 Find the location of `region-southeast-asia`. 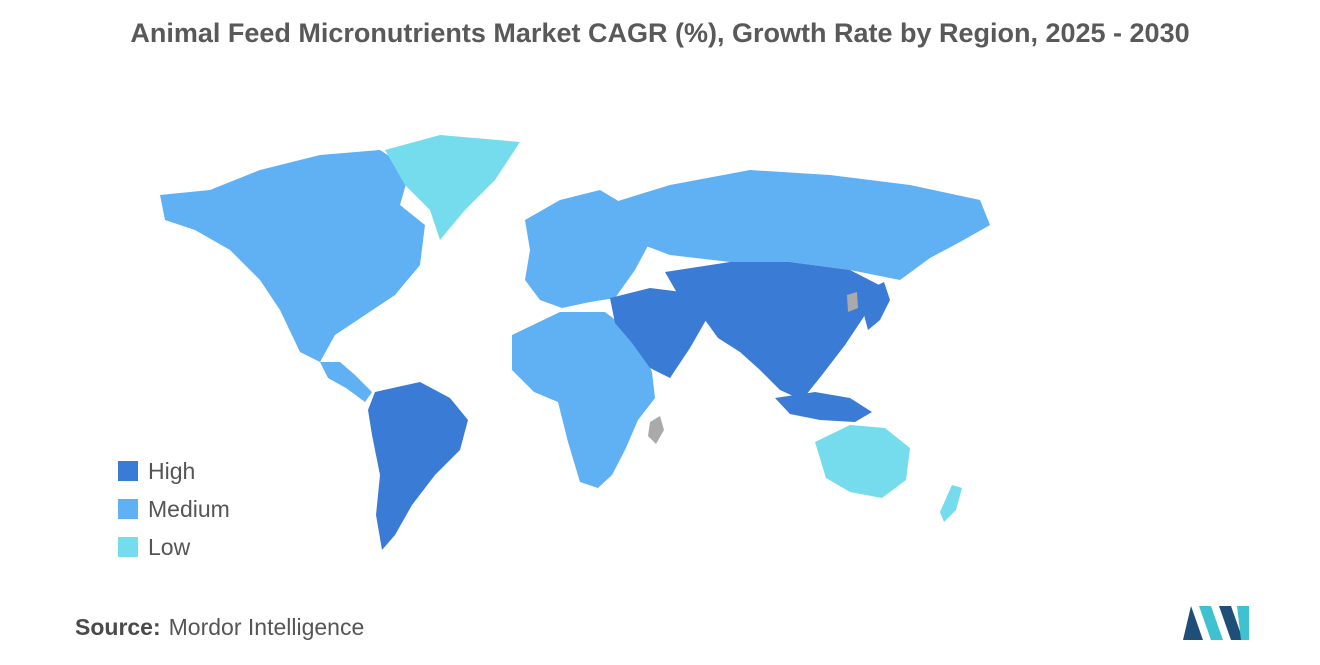

region-southeast-asia is located at coordinates (823, 407).